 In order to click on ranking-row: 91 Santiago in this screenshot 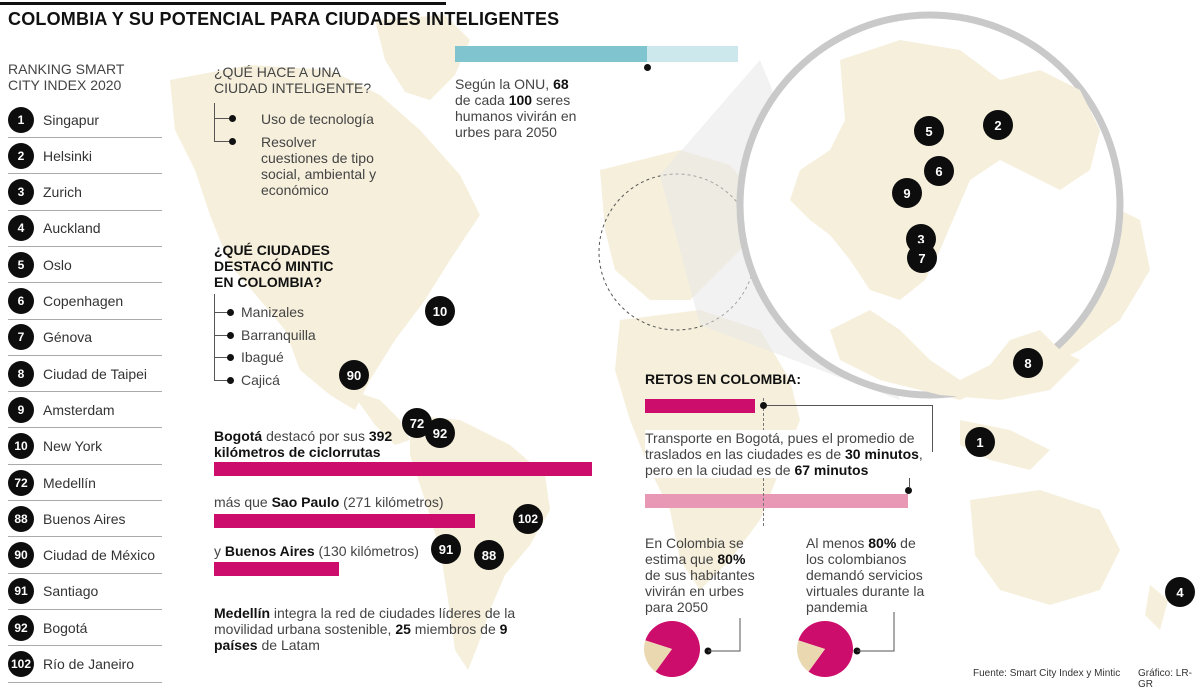, I will do `click(85, 592)`.